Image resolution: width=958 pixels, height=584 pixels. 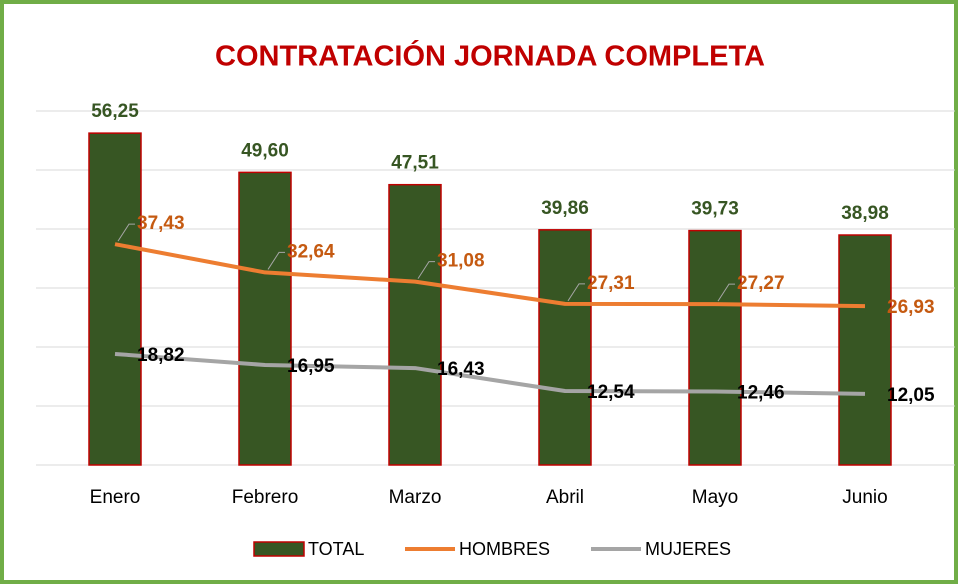 What do you see at coordinates (565, 208) in the screenshot?
I see `data-label: 39,86` at bounding box center [565, 208].